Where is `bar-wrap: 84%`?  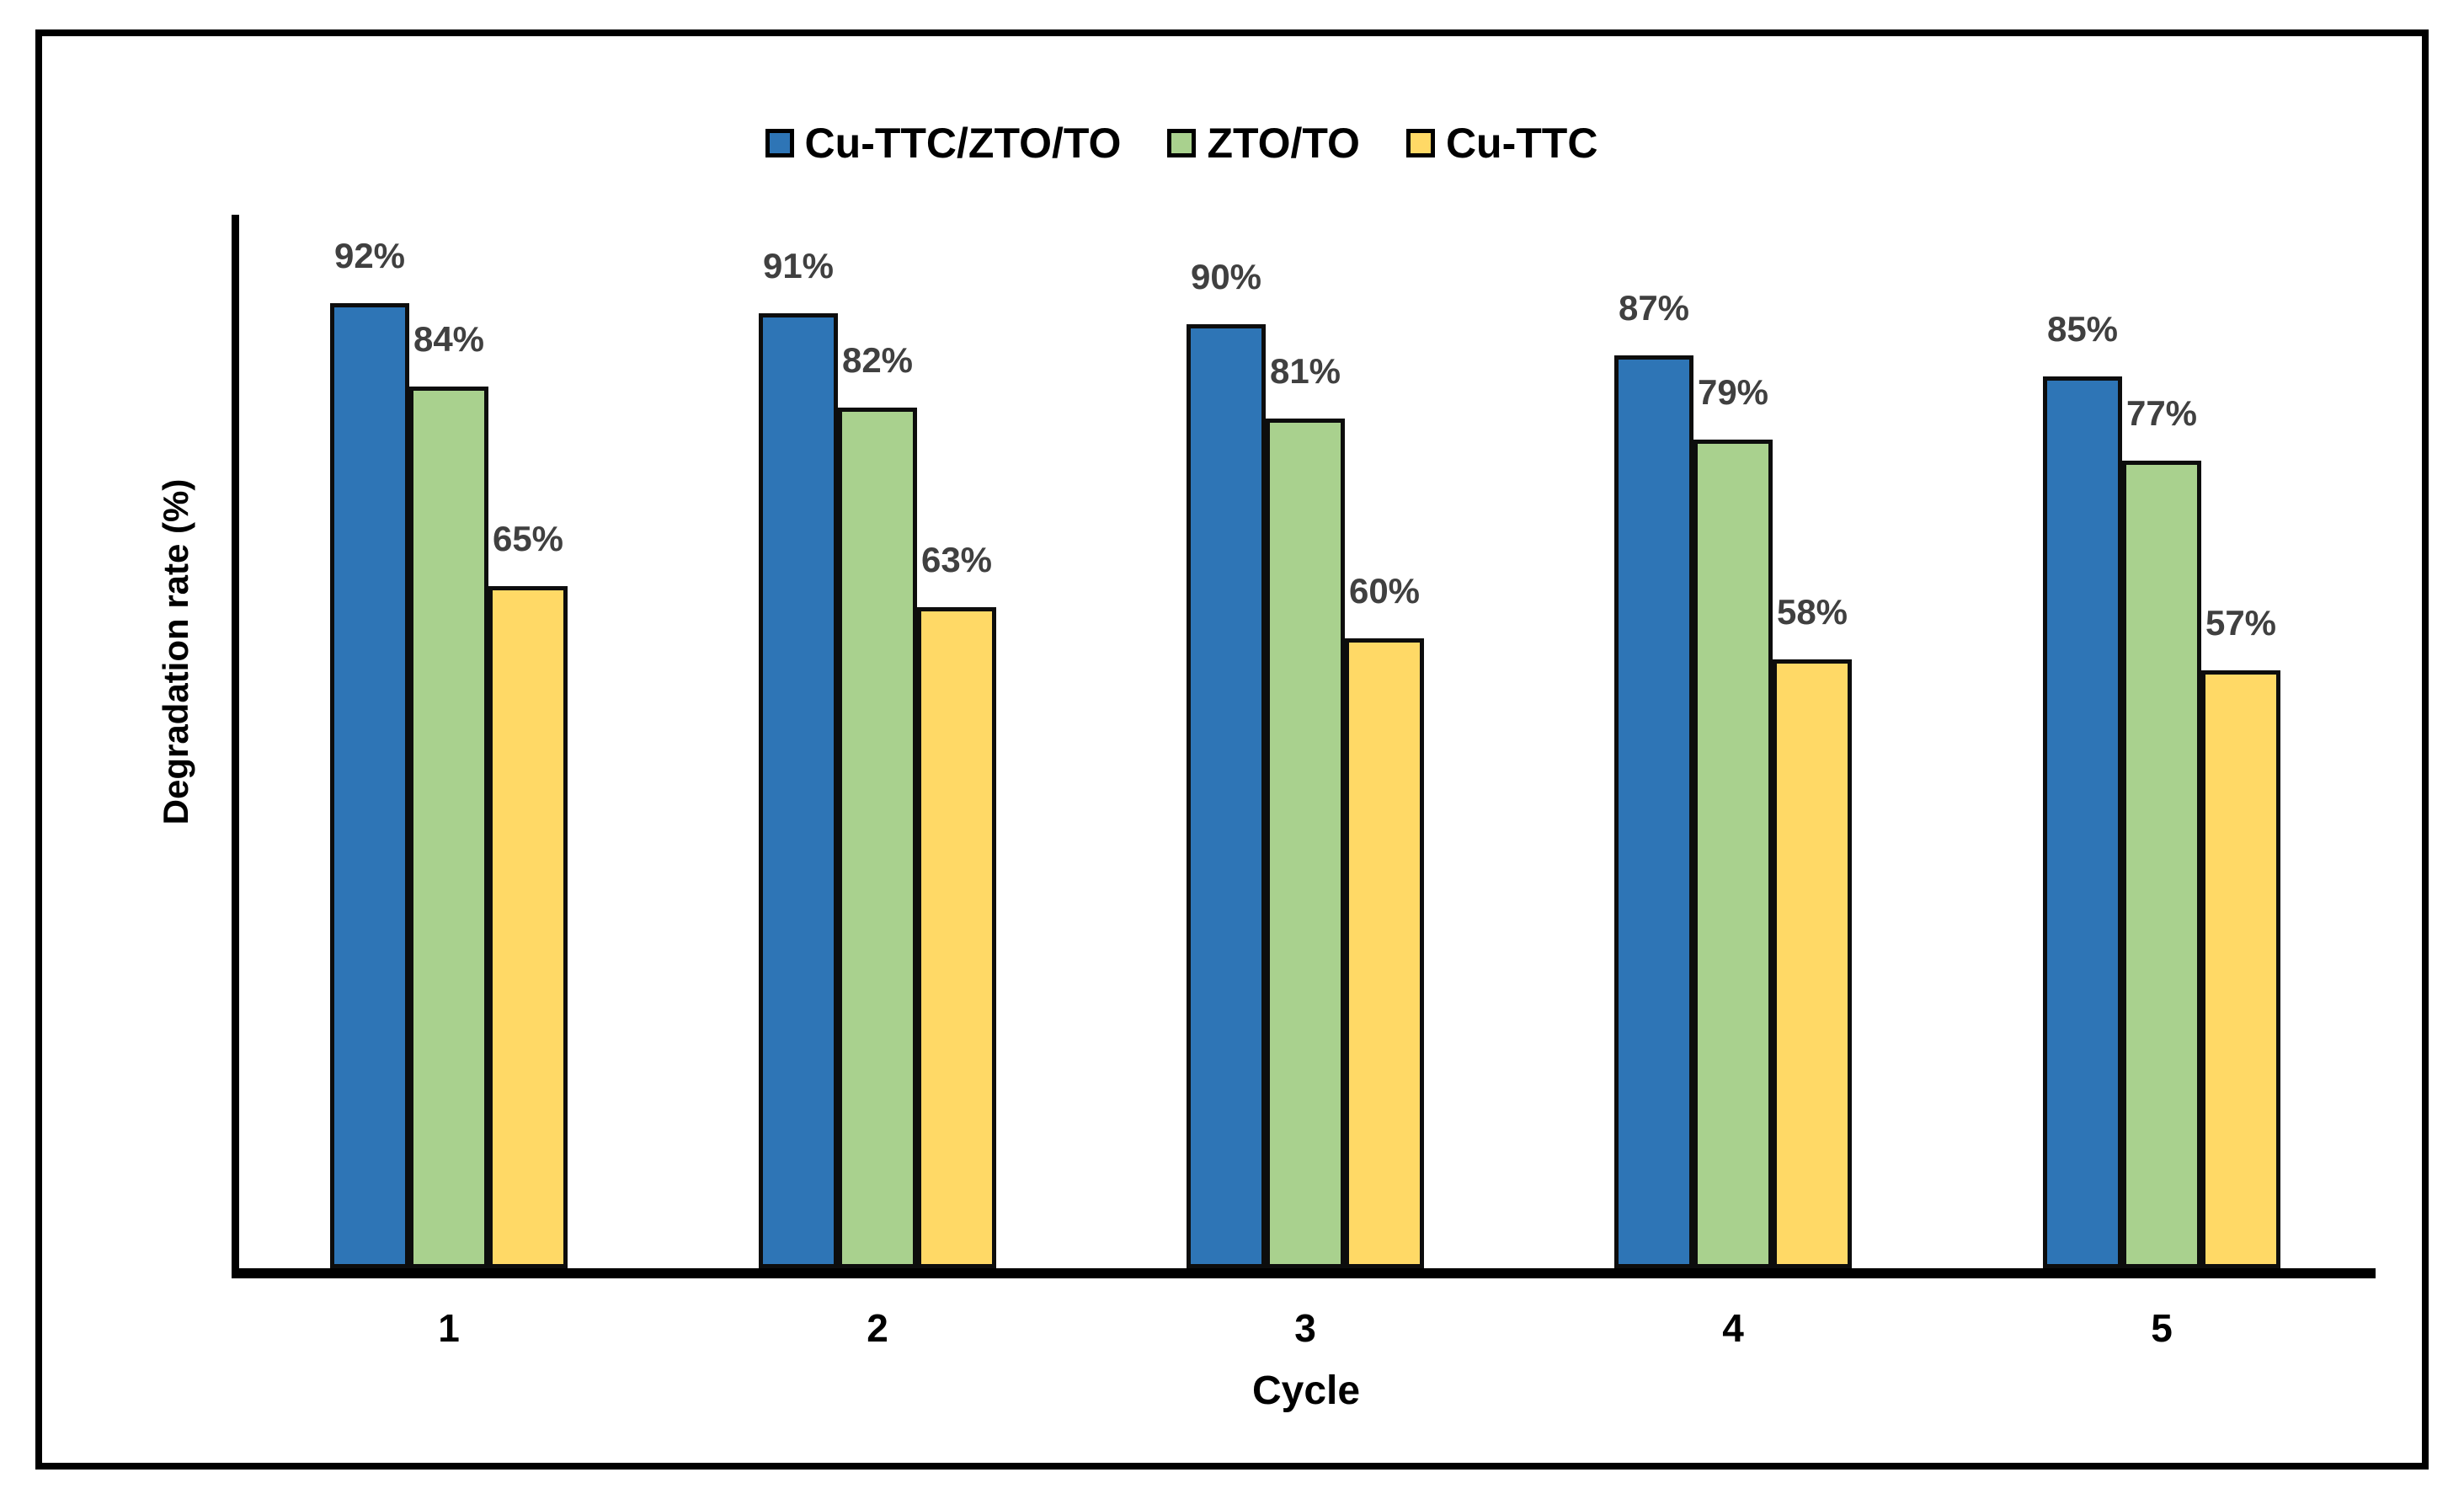 bar-wrap: 84% is located at coordinates (448, 793).